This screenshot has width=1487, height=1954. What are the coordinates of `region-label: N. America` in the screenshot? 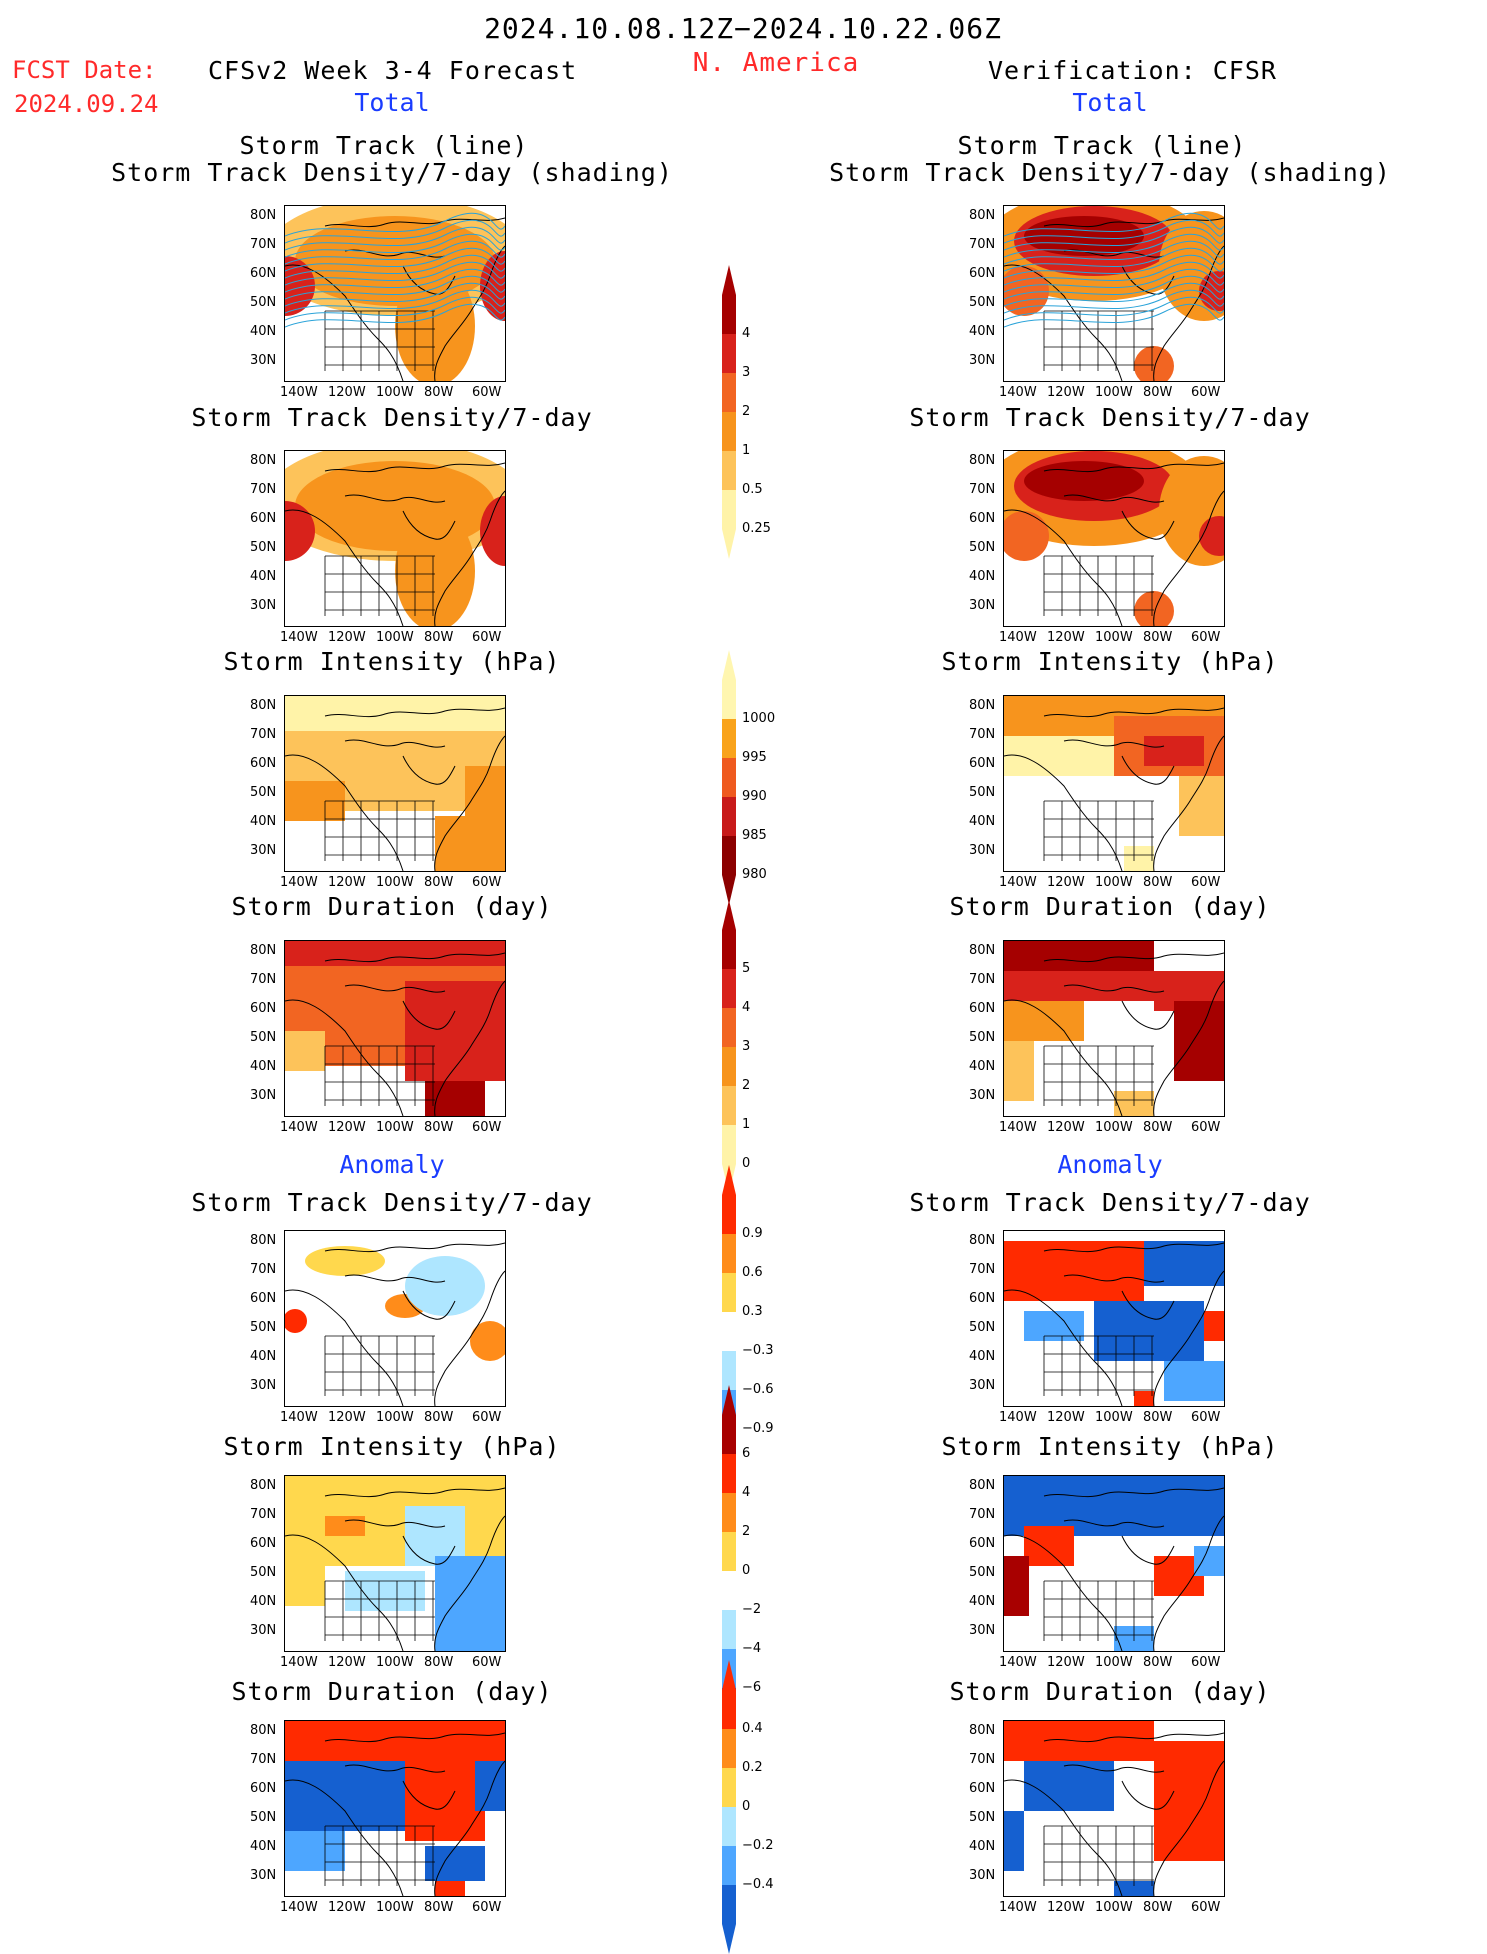 It's located at (776, 63).